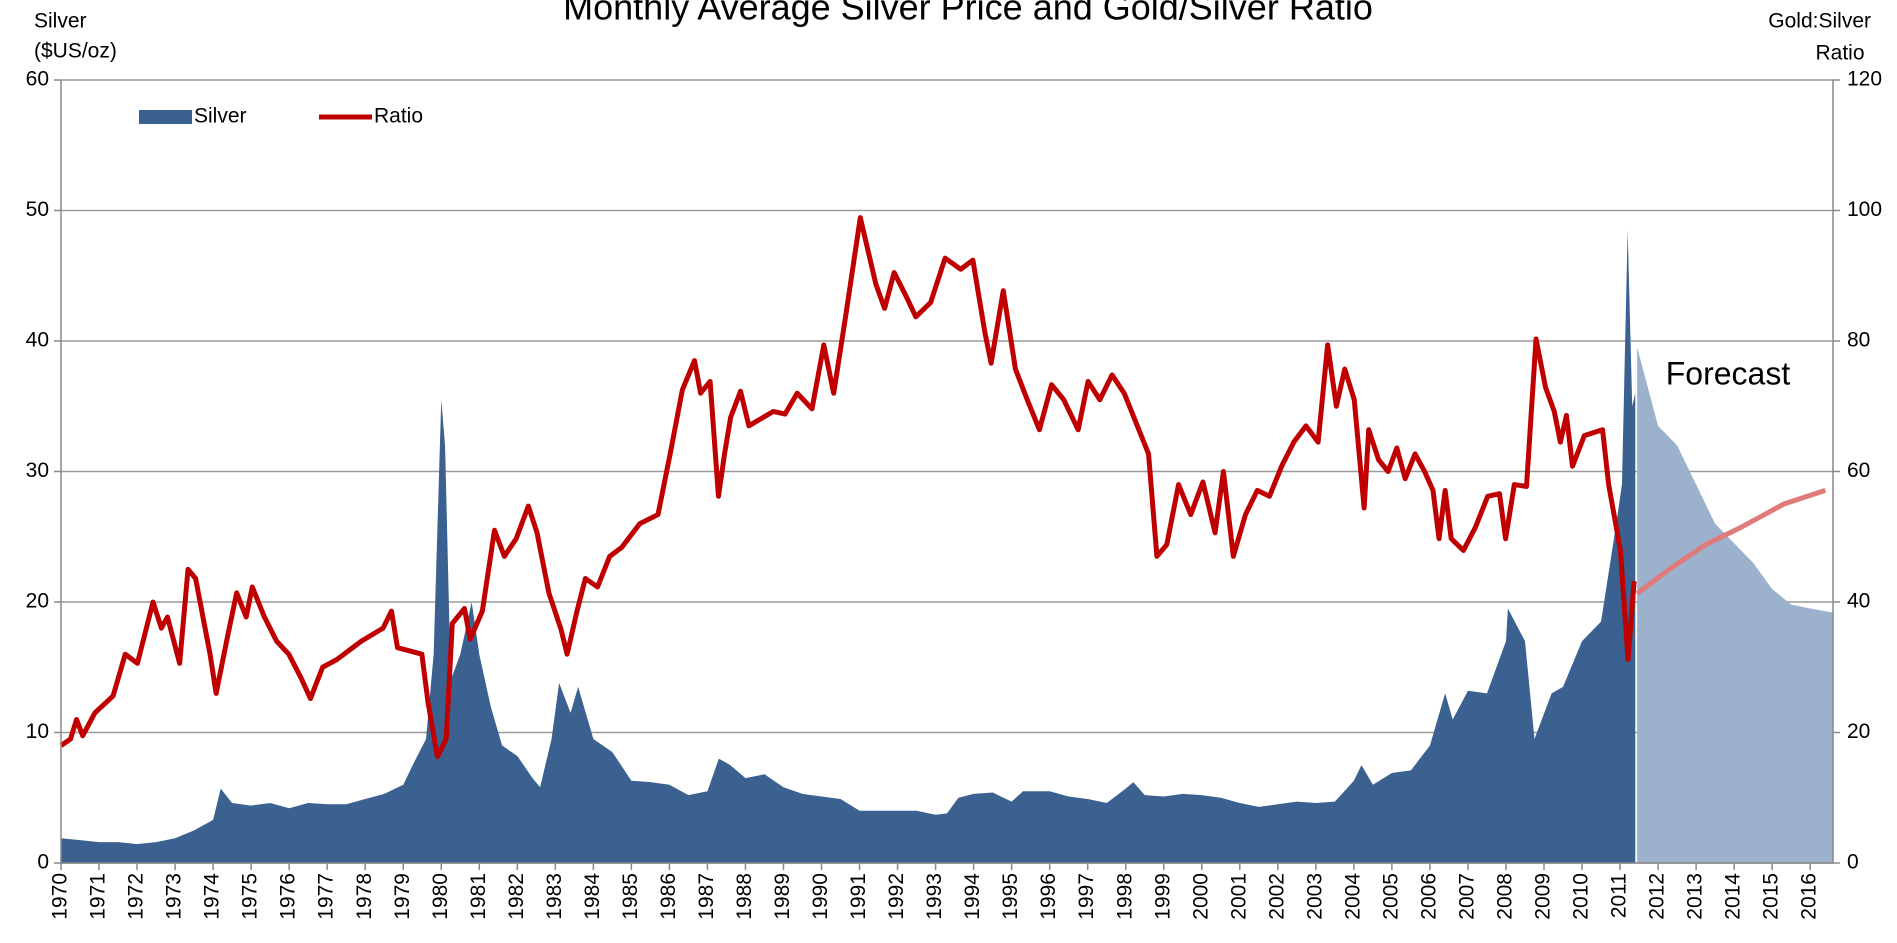  I want to click on x-tick-label: 1993, so click(934, 896).